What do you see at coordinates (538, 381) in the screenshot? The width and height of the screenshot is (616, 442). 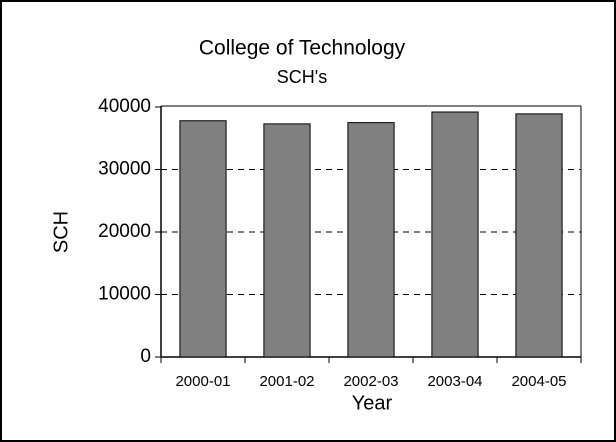 I see `x-tick-label: 2004-05` at bounding box center [538, 381].